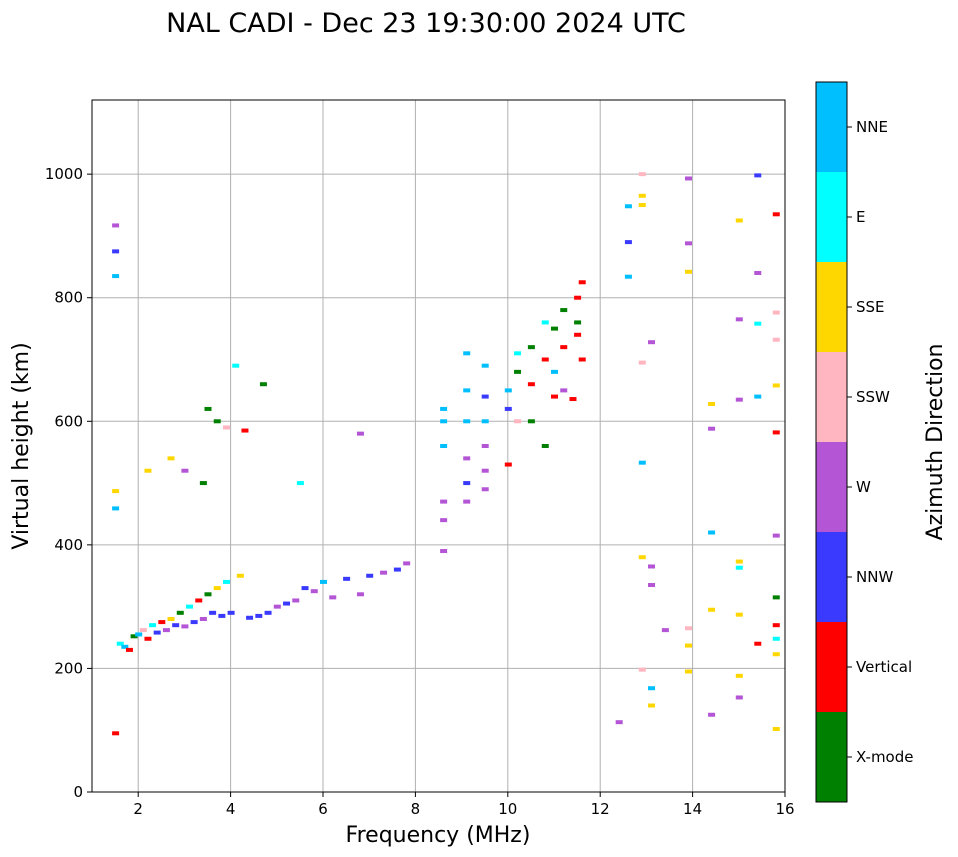  What do you see at coordinates (323, 809) in the screenshot?
I see `x-tick-label: 6` at bounding box center [323, 809].